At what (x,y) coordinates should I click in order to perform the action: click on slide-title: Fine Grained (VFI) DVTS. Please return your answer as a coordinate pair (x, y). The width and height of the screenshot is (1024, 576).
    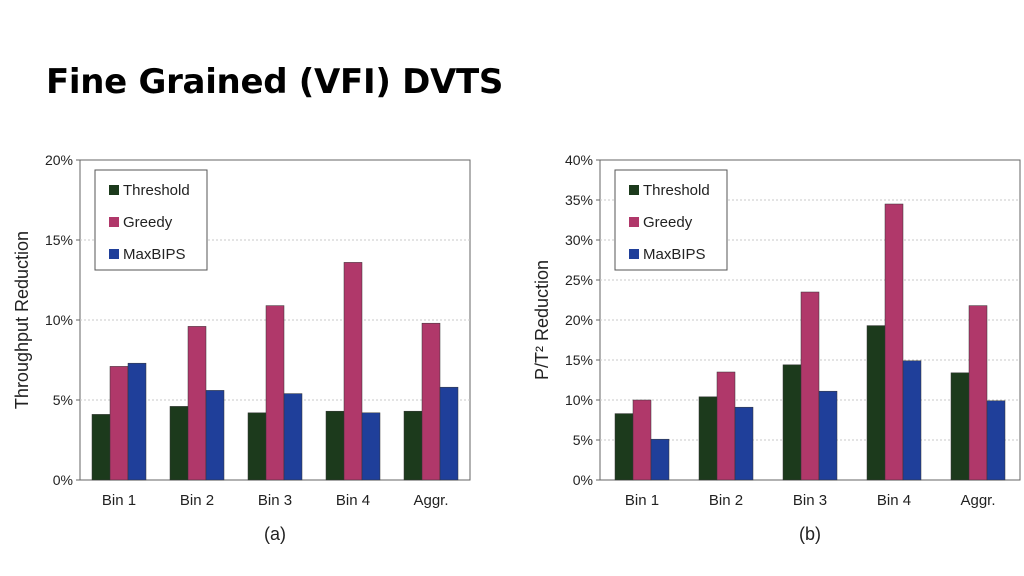
    Looking at the image, I should click on (275, 82).